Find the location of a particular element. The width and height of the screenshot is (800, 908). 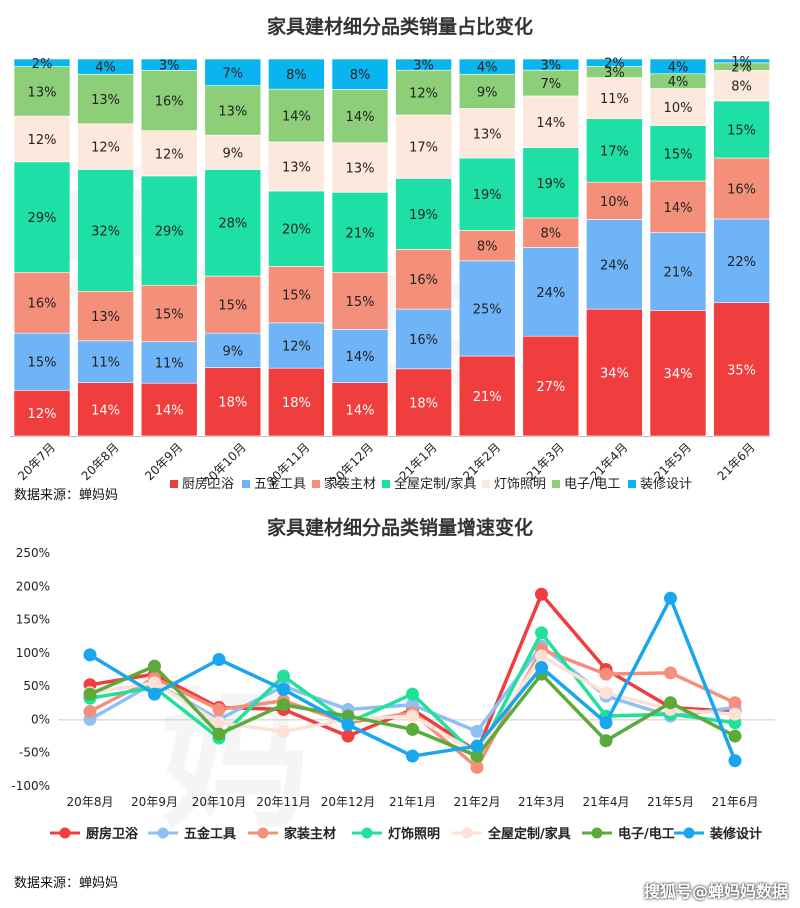

legend-label: 厨房卫浴 is located at coordinates (208, 484).